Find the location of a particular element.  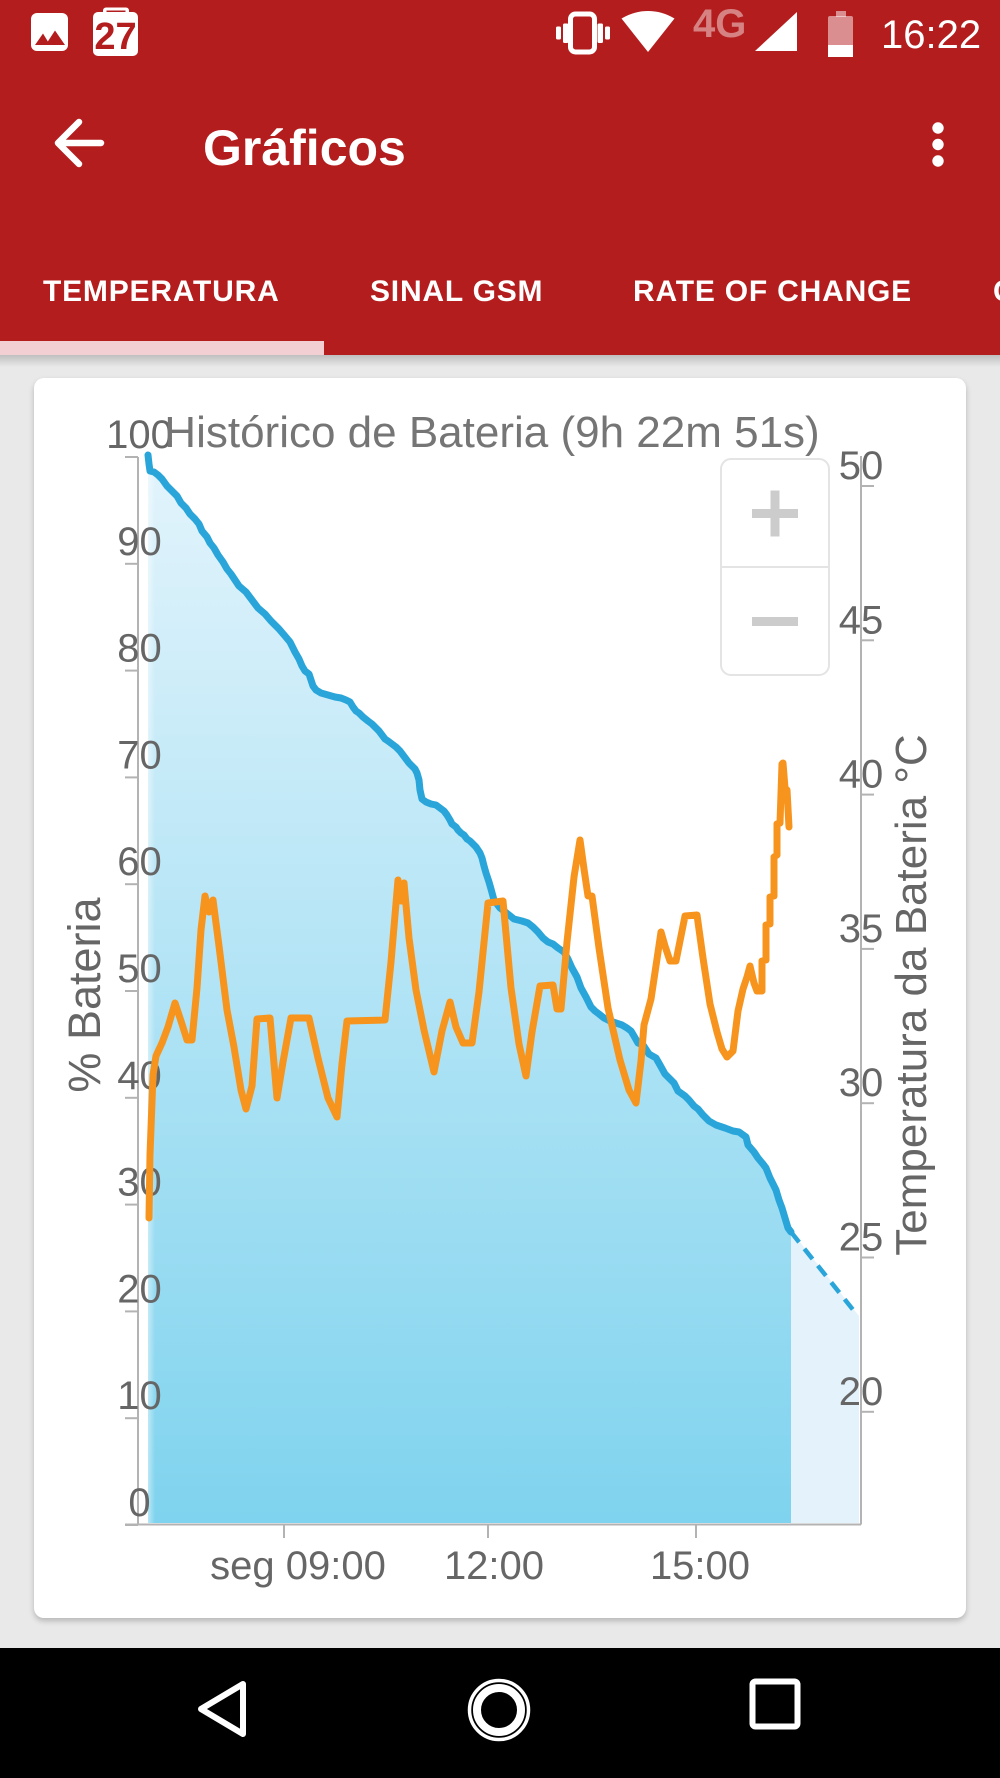

svg-text: 45 is located at coordinates (861, 620).